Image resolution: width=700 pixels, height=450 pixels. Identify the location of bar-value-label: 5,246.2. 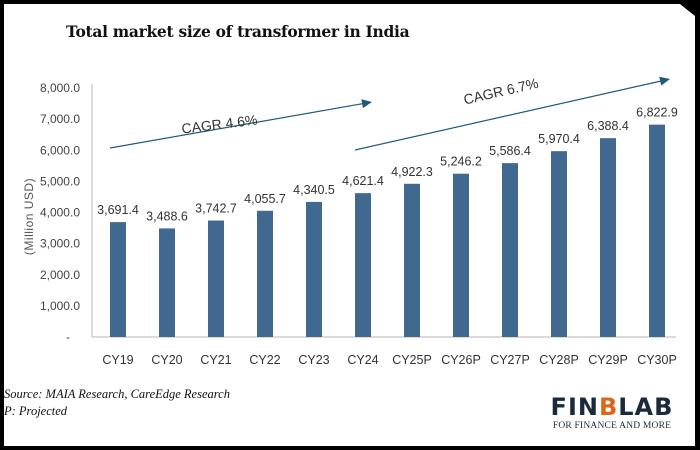
(461, 162).